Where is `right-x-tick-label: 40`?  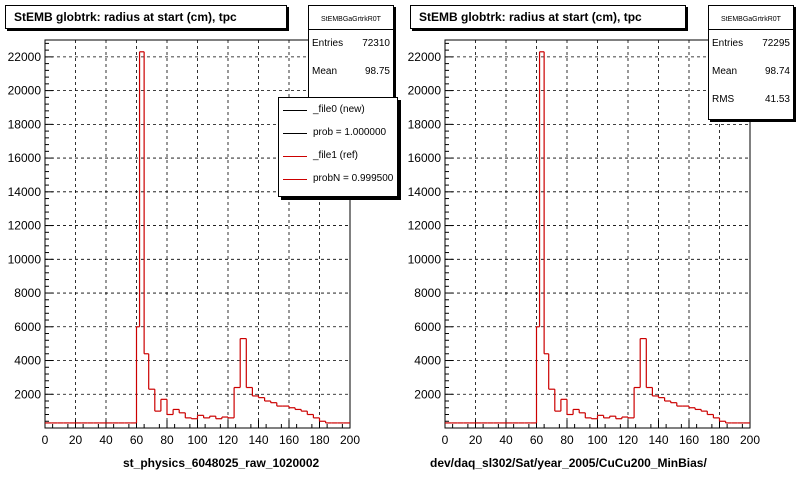 right-x-tick-label: 40 is located at coordinates (506, 440).